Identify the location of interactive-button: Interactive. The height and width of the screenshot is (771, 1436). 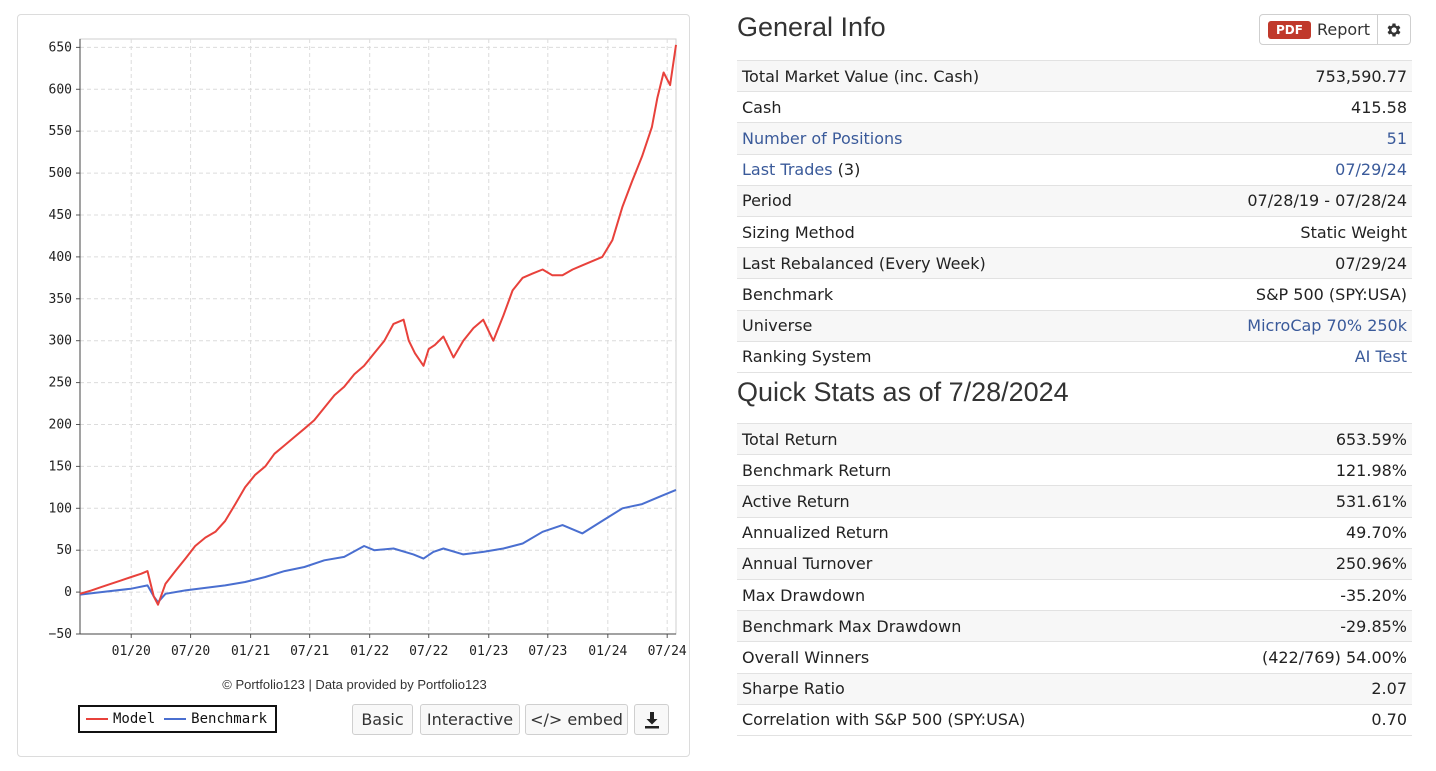
(470, 719).